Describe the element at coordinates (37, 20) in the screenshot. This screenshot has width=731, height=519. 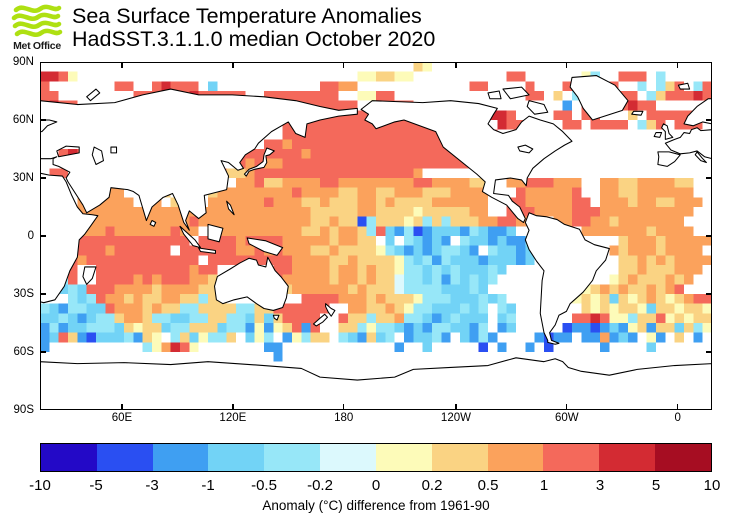
I see `met-office-waves-icon` at that location.